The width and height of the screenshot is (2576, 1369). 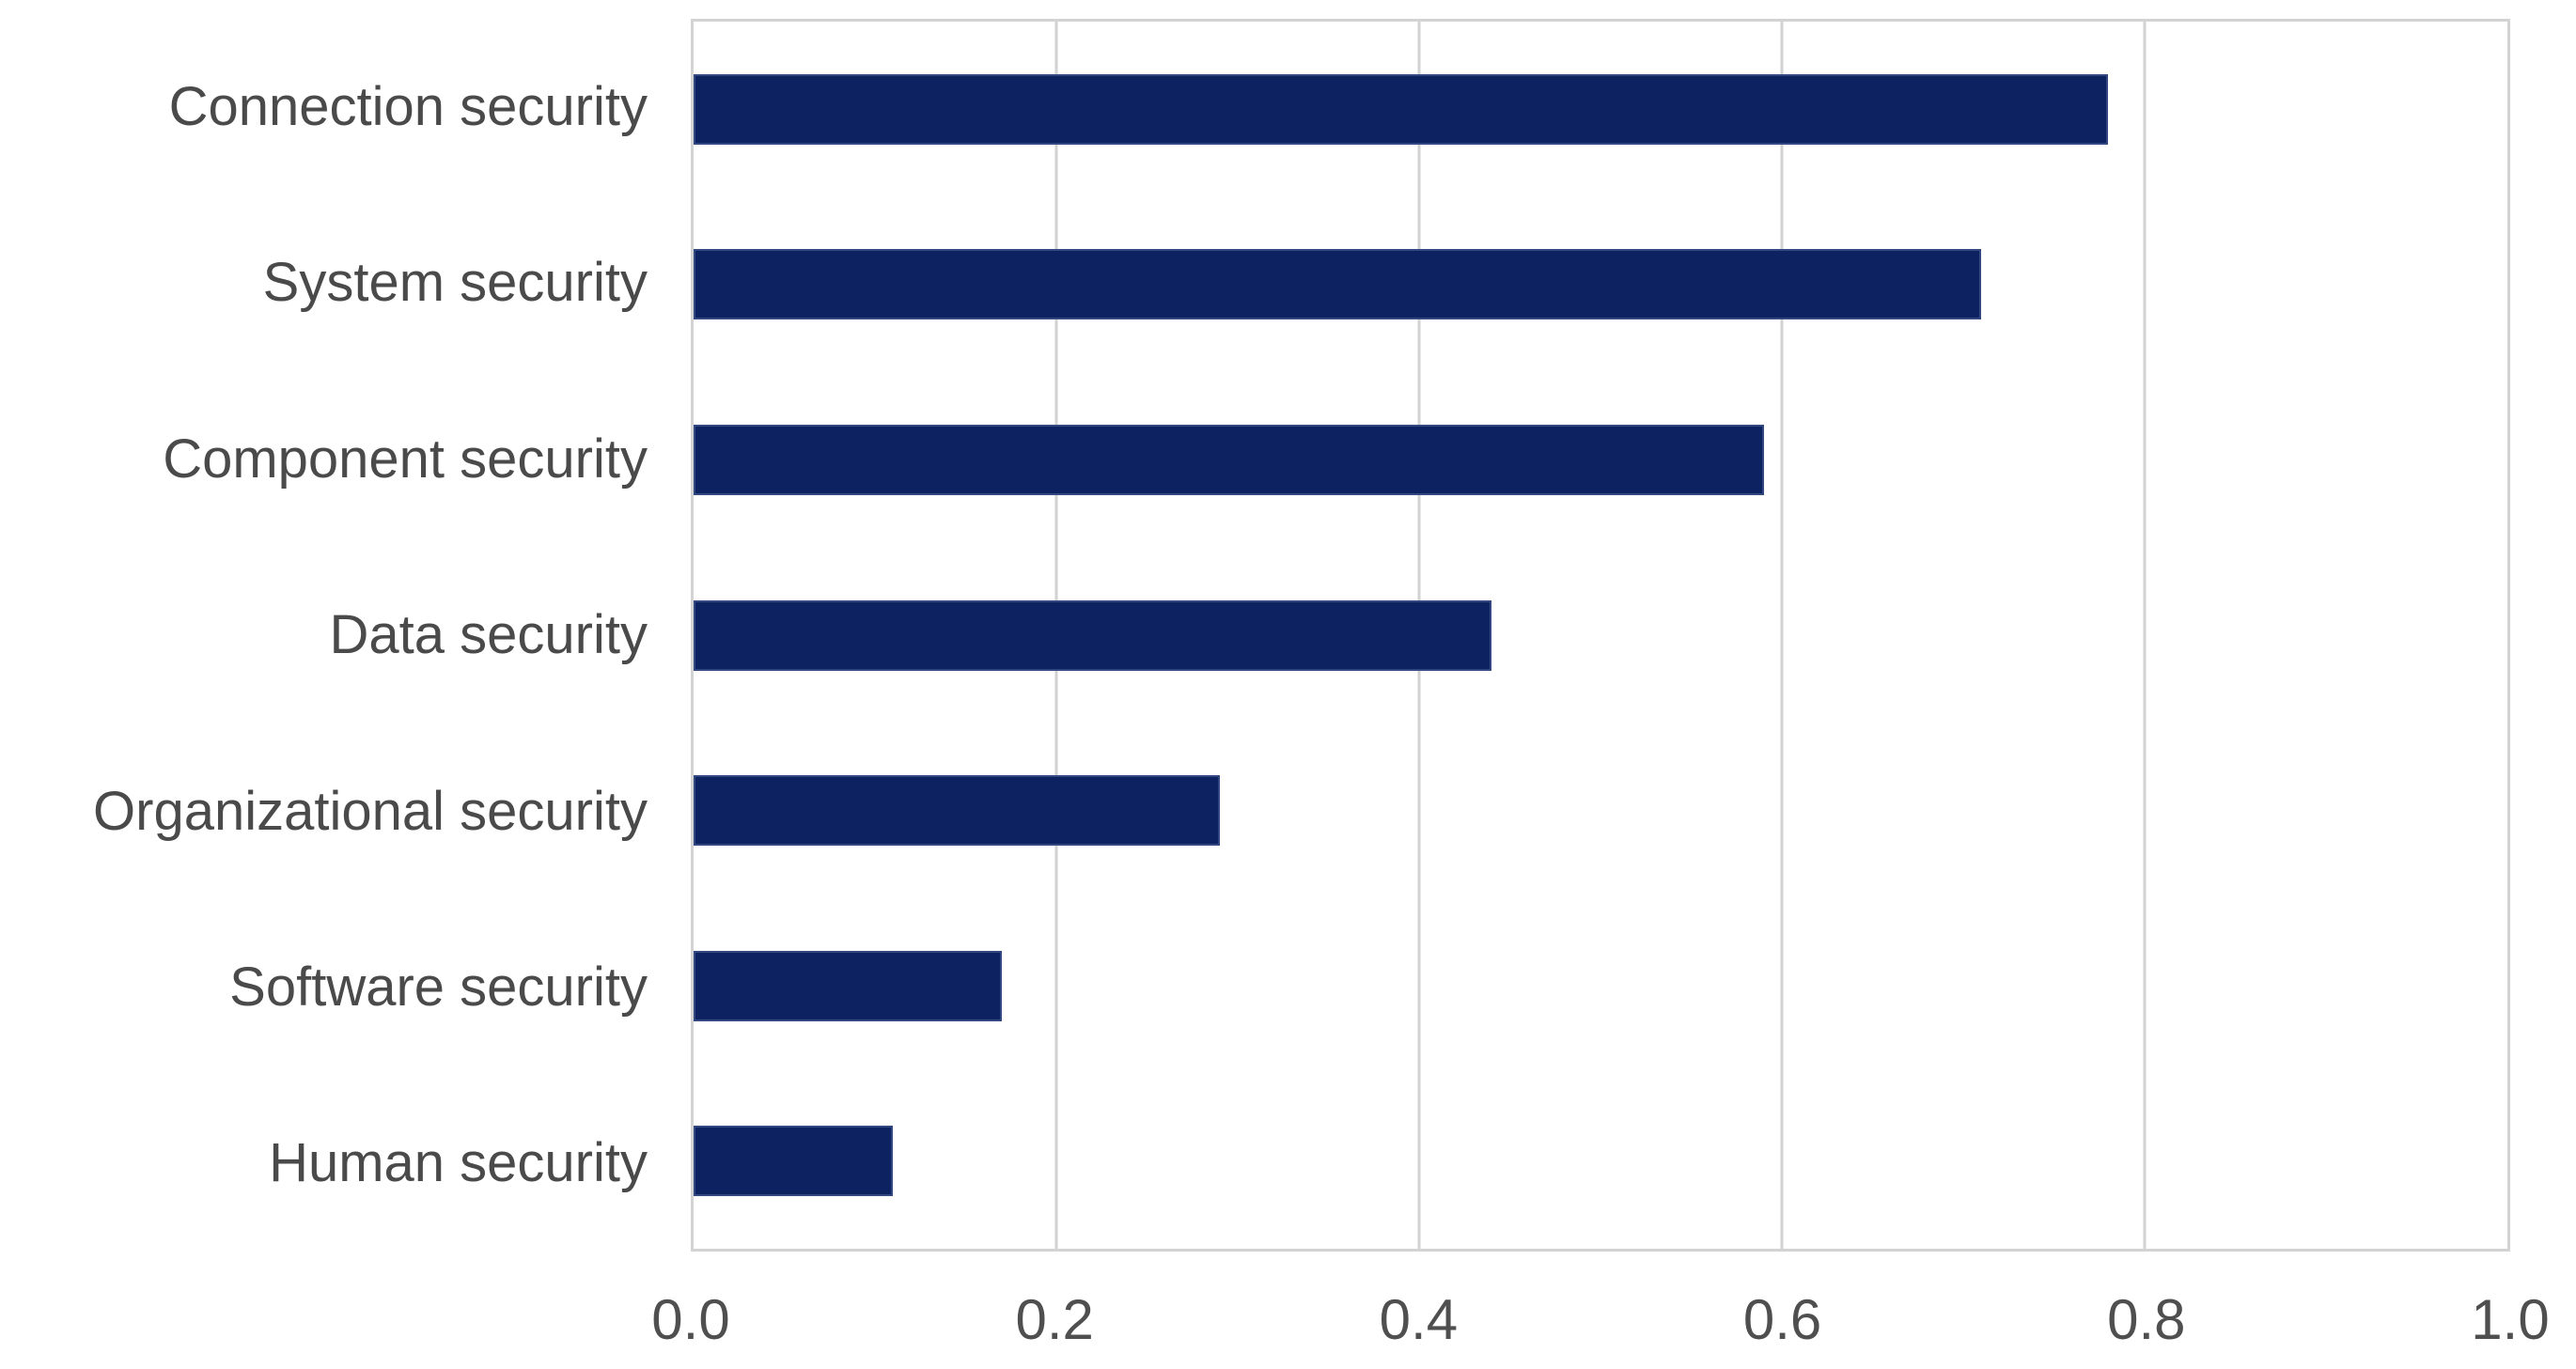 What do you see at coordinates (438, 987) in the screenshot?
I see `category-label: Software security` at bounding box center [438, 987].